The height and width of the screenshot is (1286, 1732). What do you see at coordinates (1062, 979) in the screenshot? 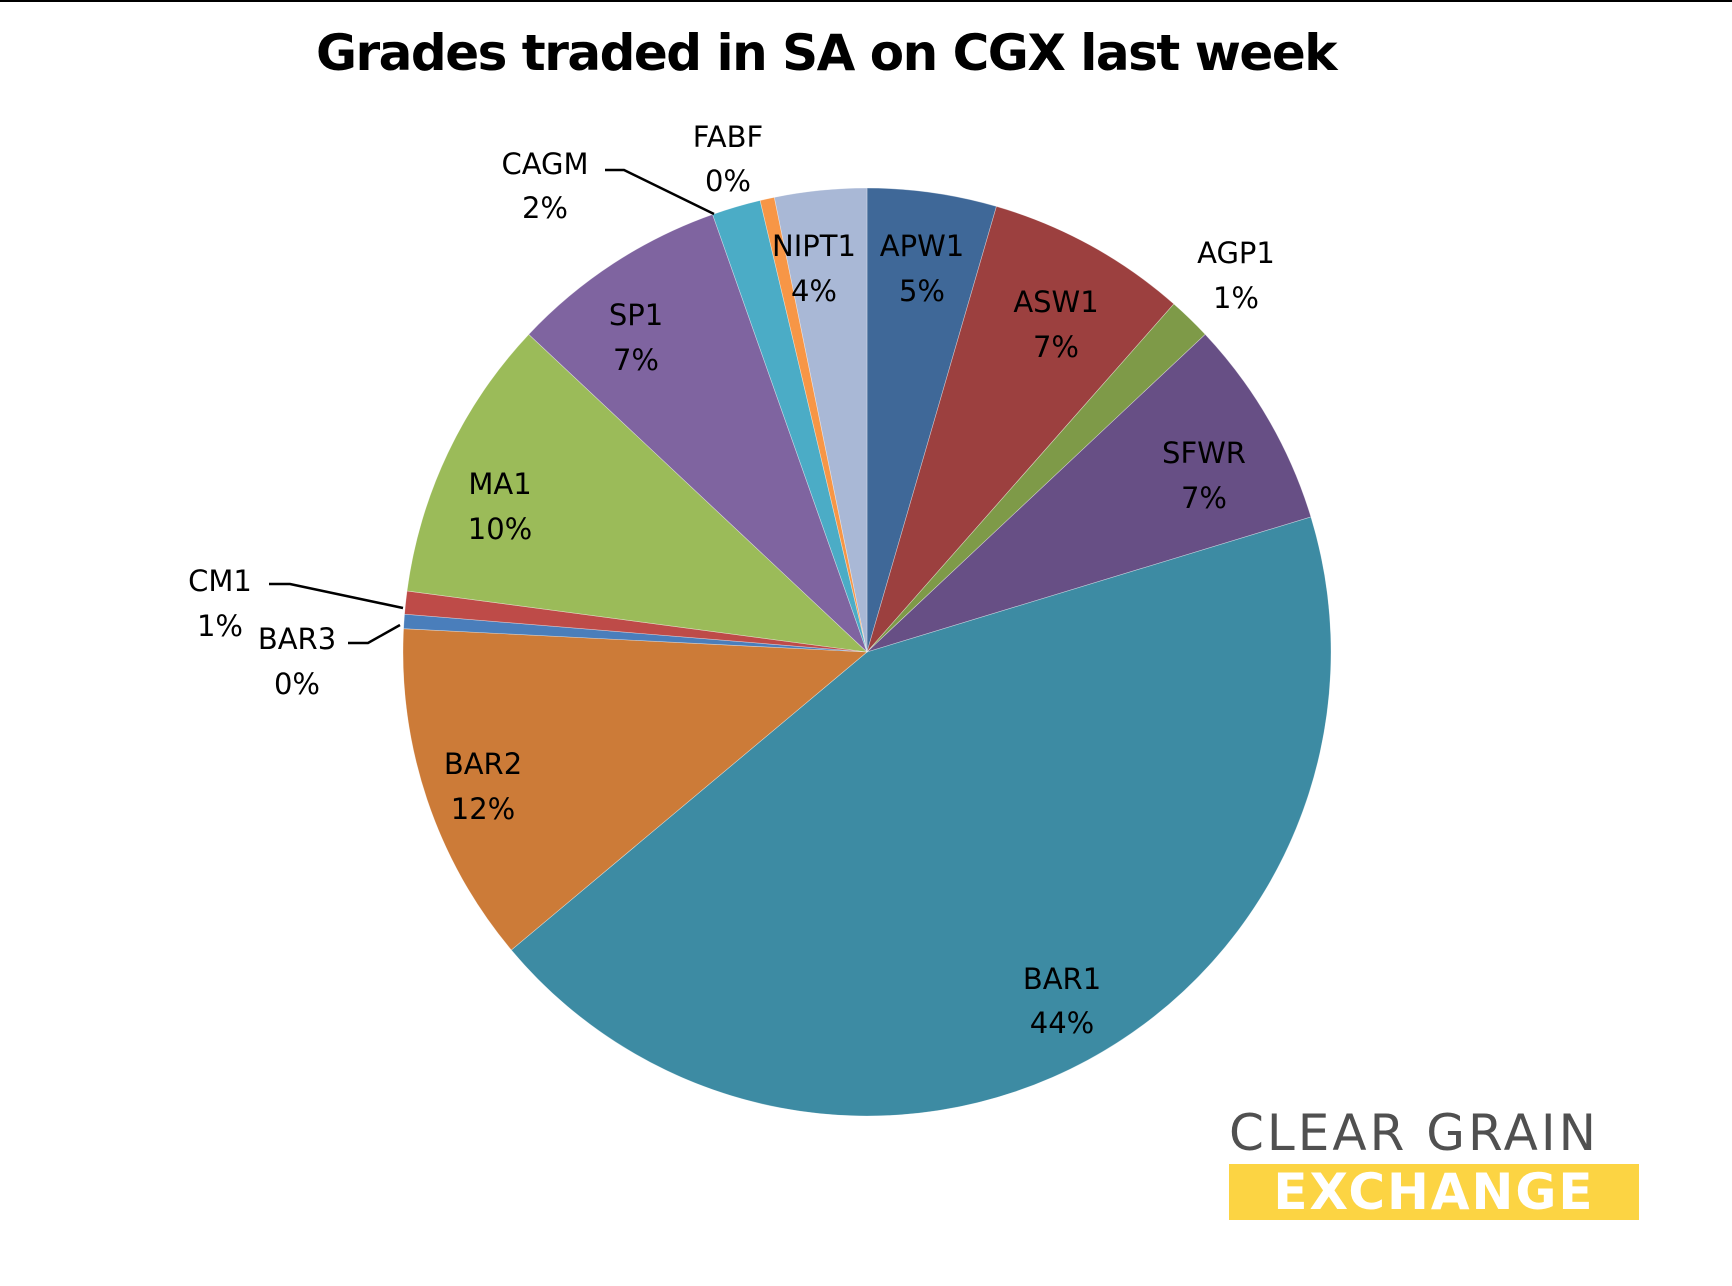
I see `slice-name-bar1: BAR1` at bounding box center [1062, 979].